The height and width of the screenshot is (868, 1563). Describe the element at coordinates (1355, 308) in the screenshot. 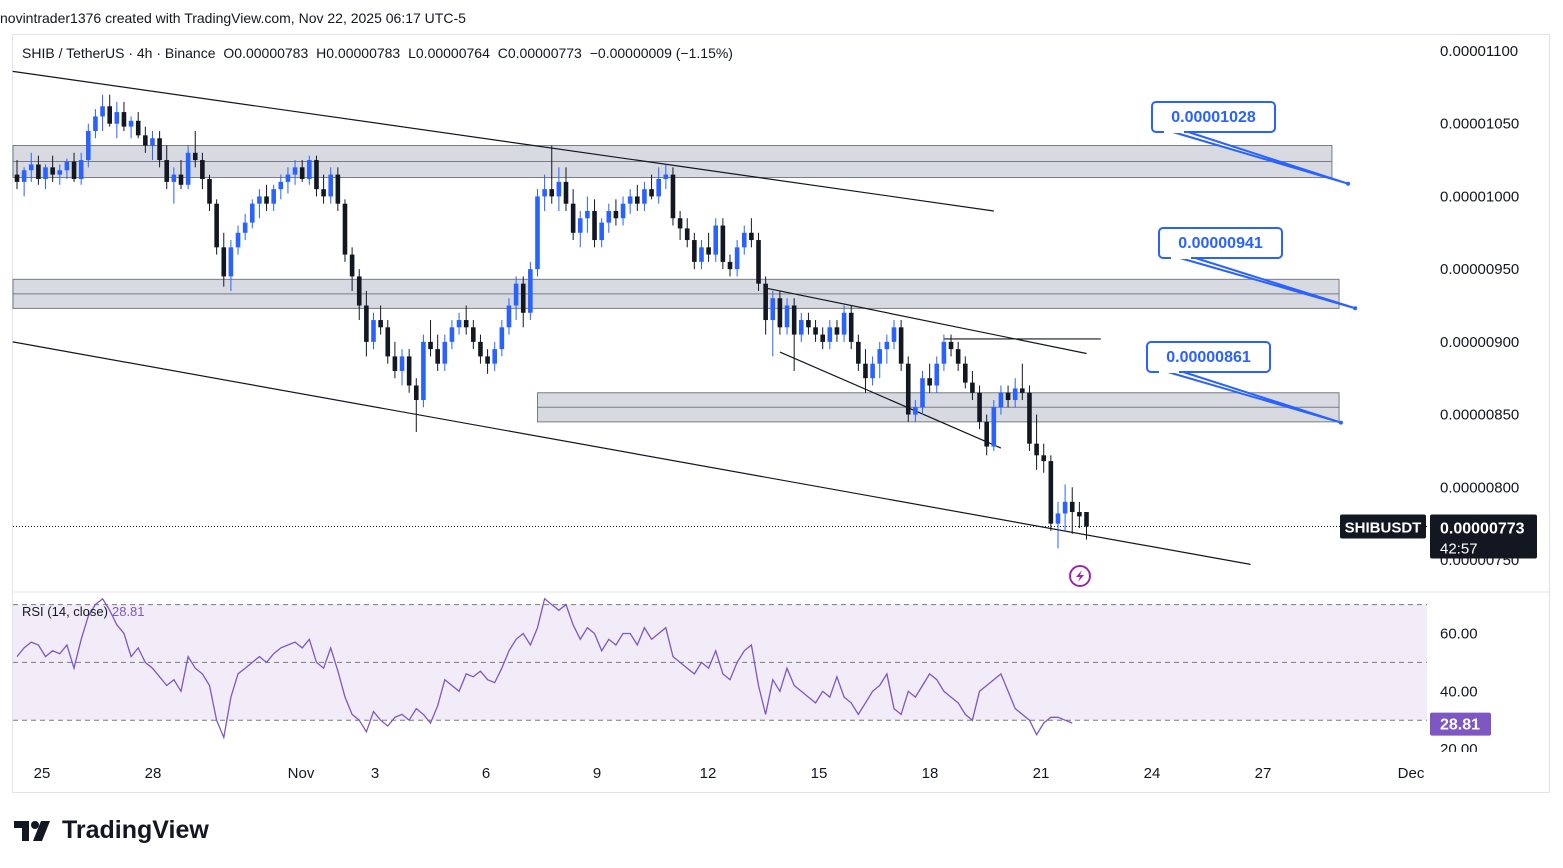

I see `callout-anchor-dot` at that location.